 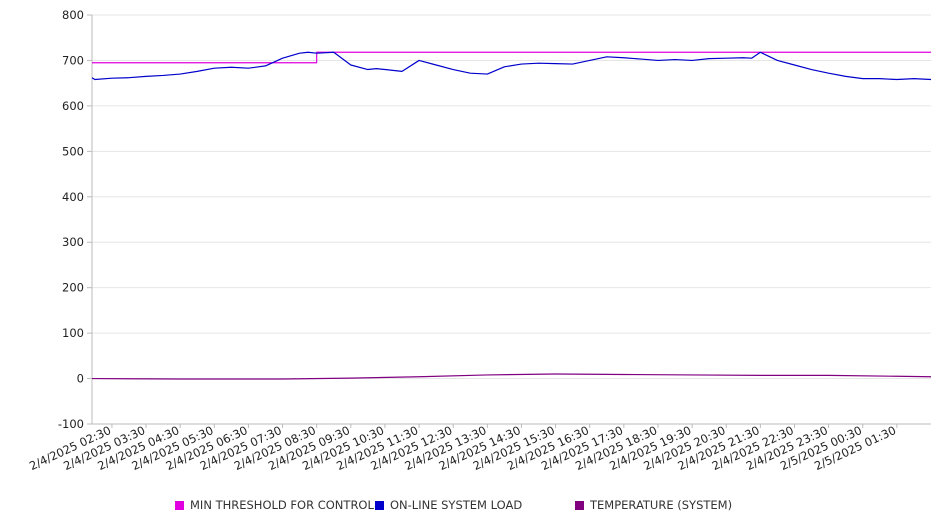 What do you see at coordinates (73, 151) in the screenshot?
I see `y-tick-label: 500` at bounding box center [73, 151].